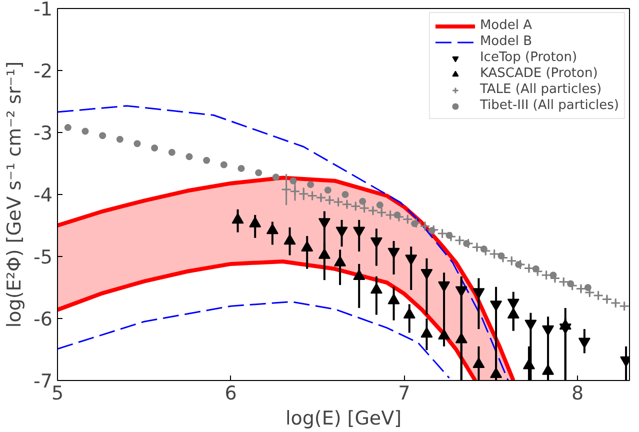  What do you see at coordinates (57, 393) in the screenshot?
I see `x-tick-label: 5` at bounding box center [57, 393].